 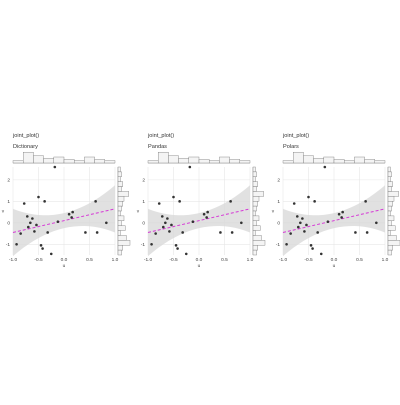 What do you see at coordinates (278, 202) in the screenshot?
I see `y-tick-label: 1` at bounding box center [278, 202].